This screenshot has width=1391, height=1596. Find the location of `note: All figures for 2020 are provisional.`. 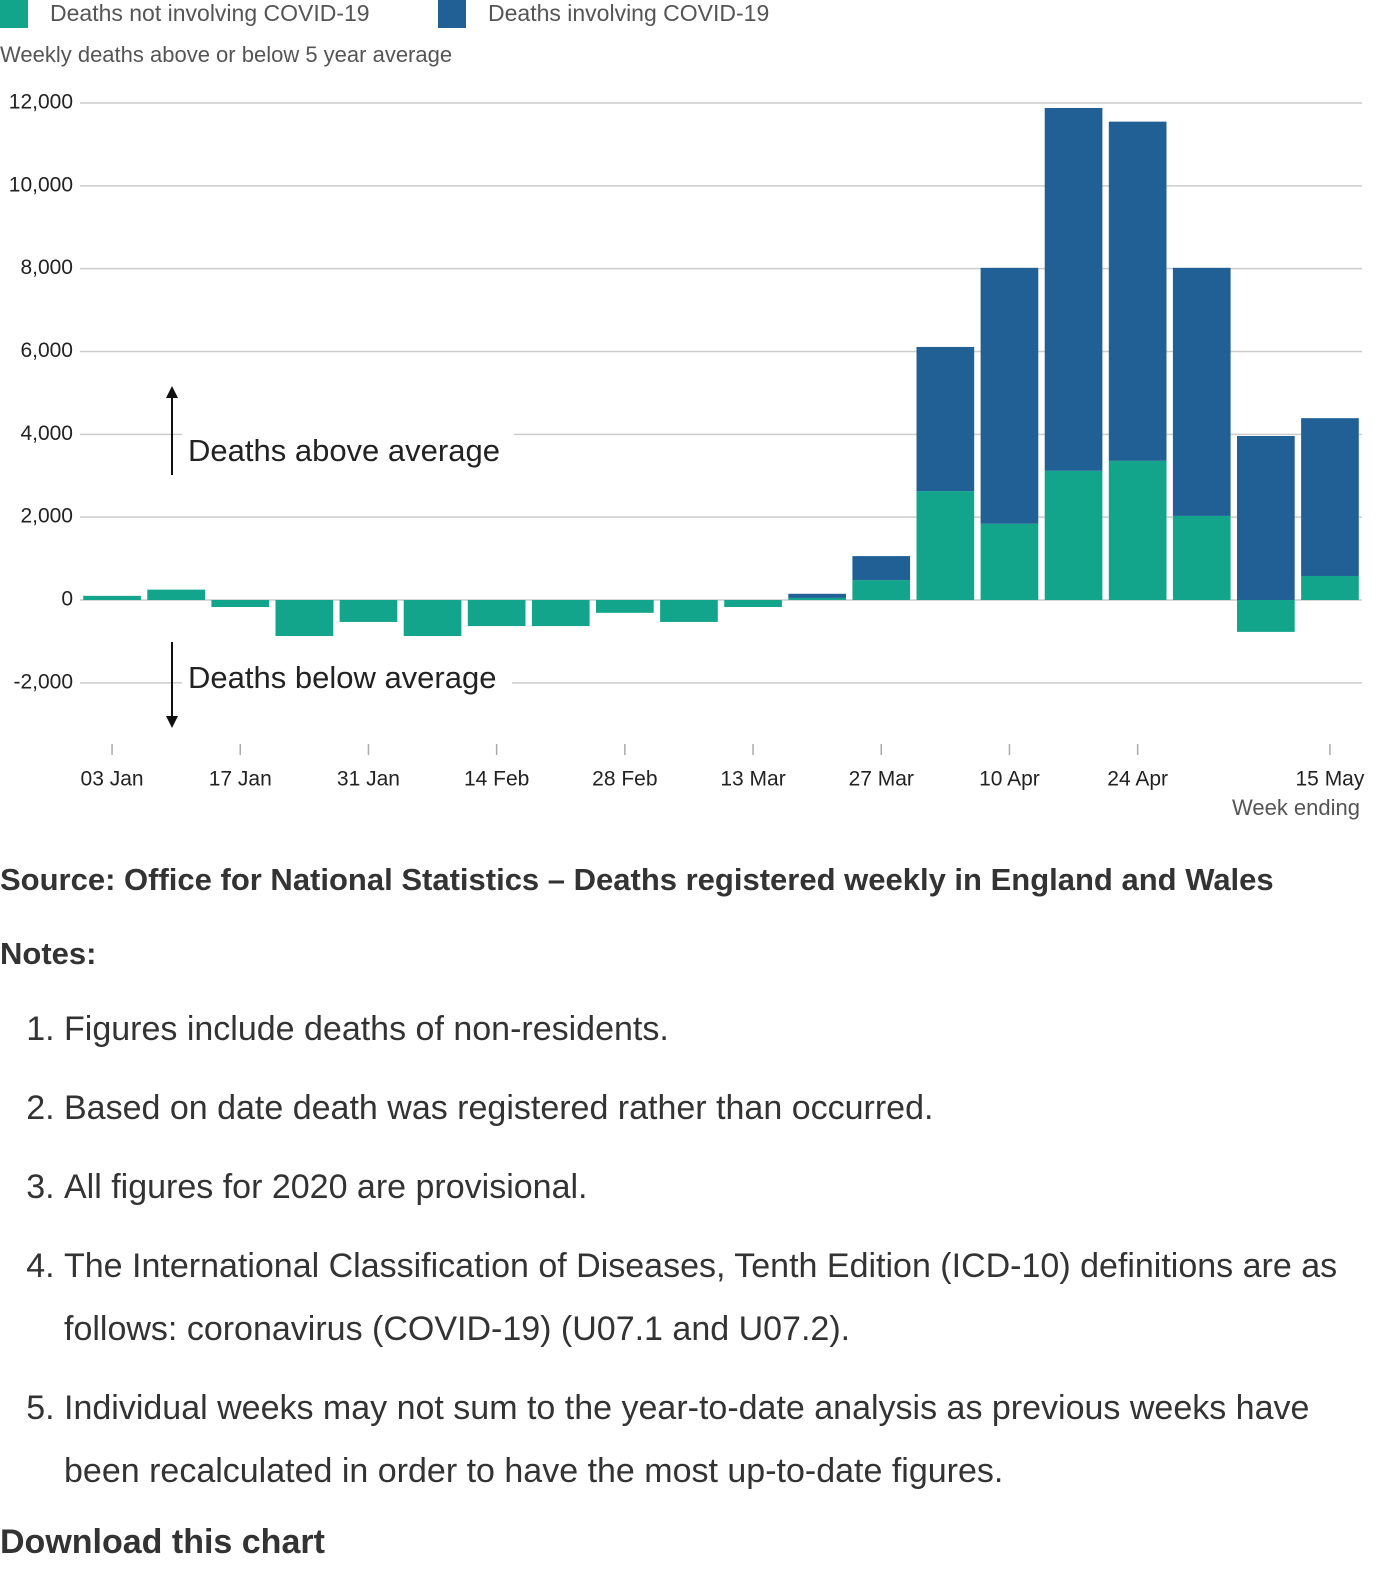

note: All figures for 2020 are provisional. is located at coordinates (722, 1187).